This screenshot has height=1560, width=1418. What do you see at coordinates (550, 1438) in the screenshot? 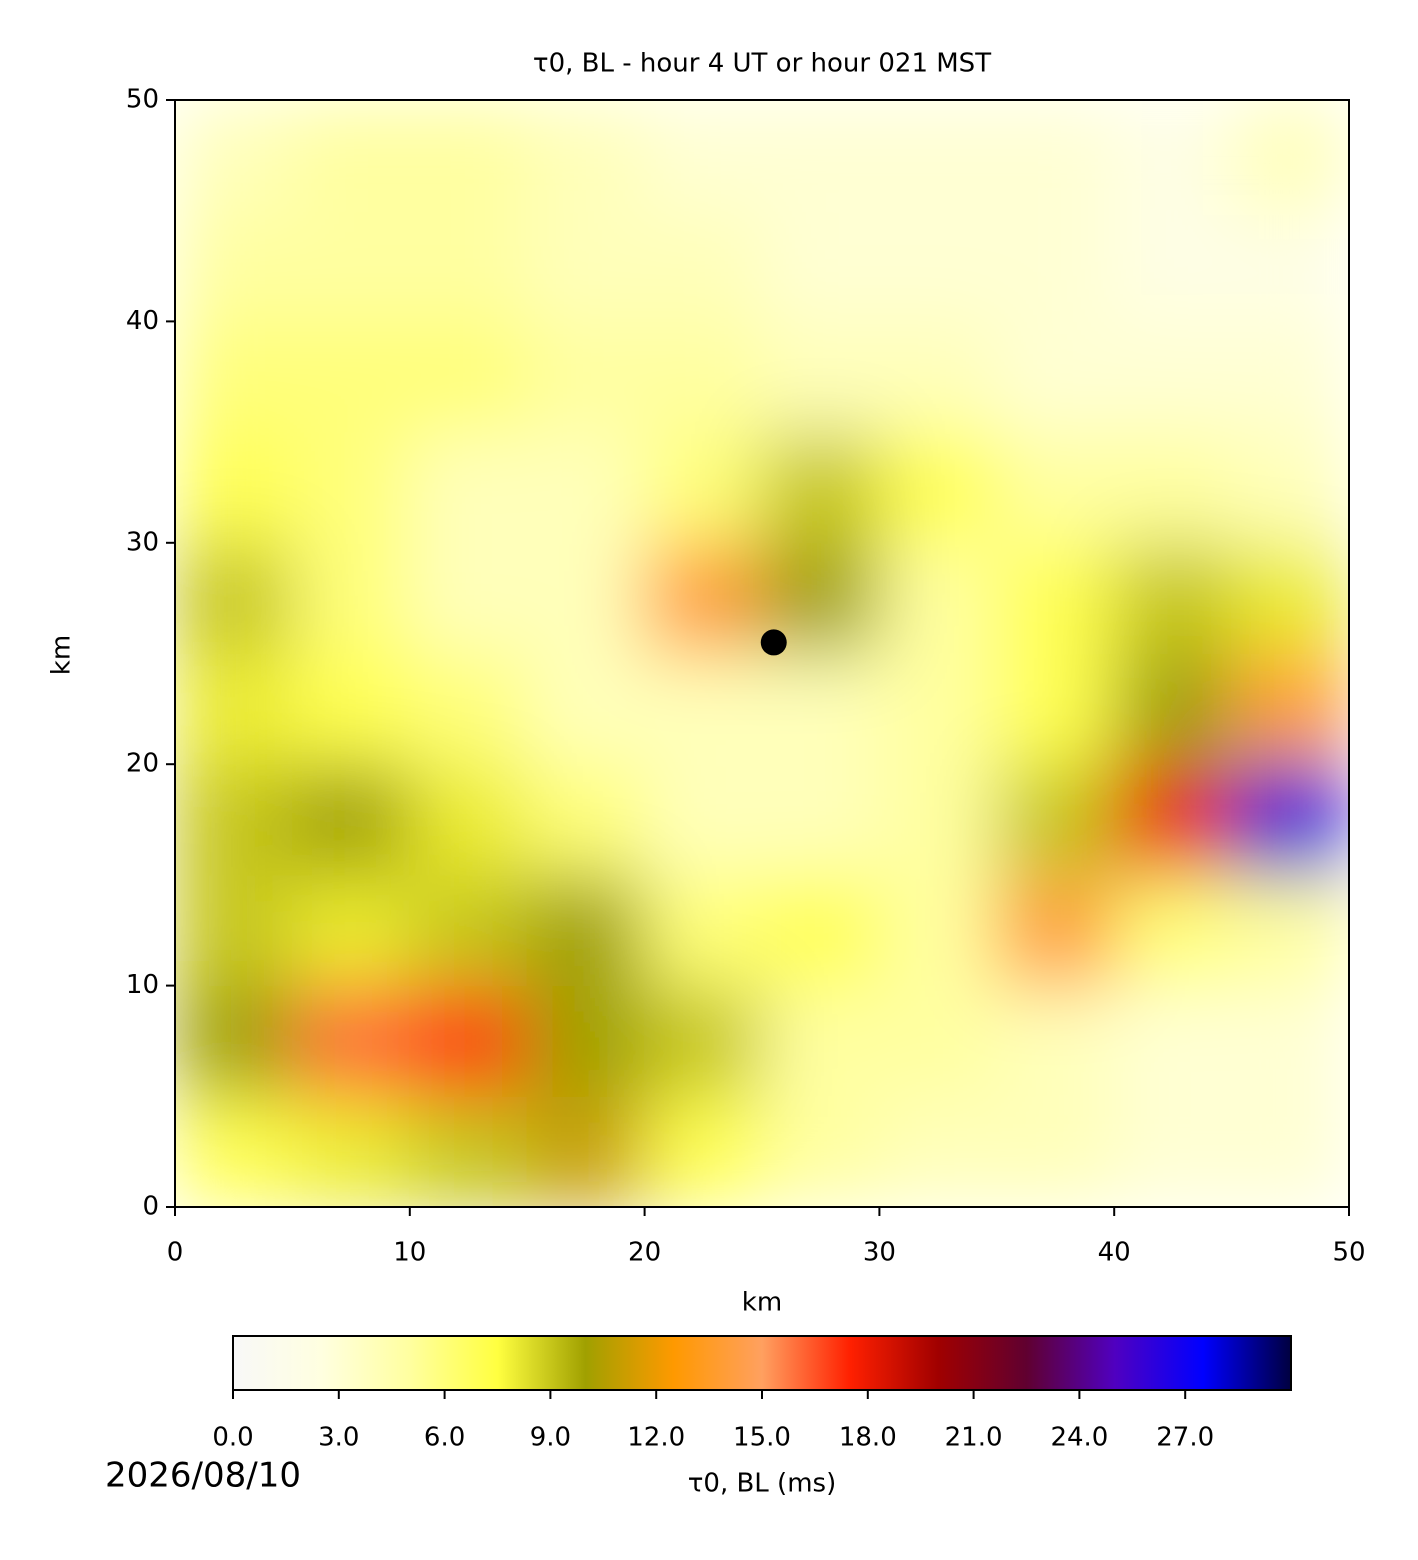
I see `colorbar-tick-label: 9.0` at bounding box center [550, 1438].